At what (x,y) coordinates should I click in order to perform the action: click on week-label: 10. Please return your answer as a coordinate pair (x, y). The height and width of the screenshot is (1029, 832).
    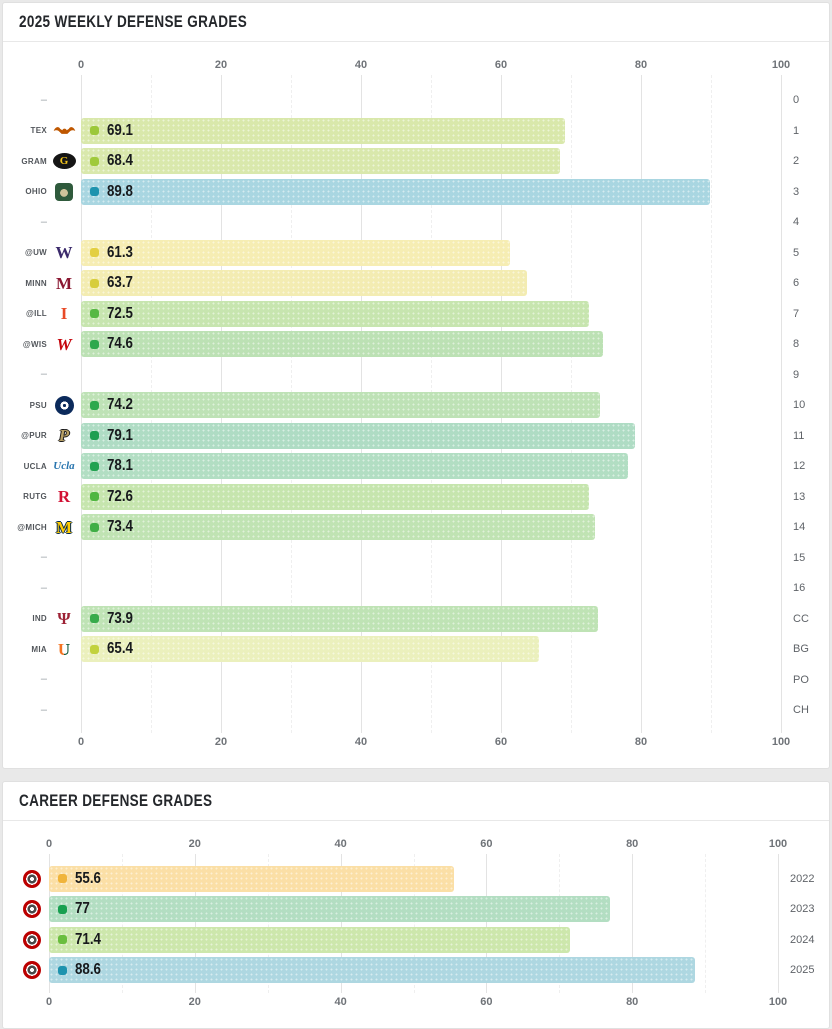
    Looking at the image, I should click on (799, 405).